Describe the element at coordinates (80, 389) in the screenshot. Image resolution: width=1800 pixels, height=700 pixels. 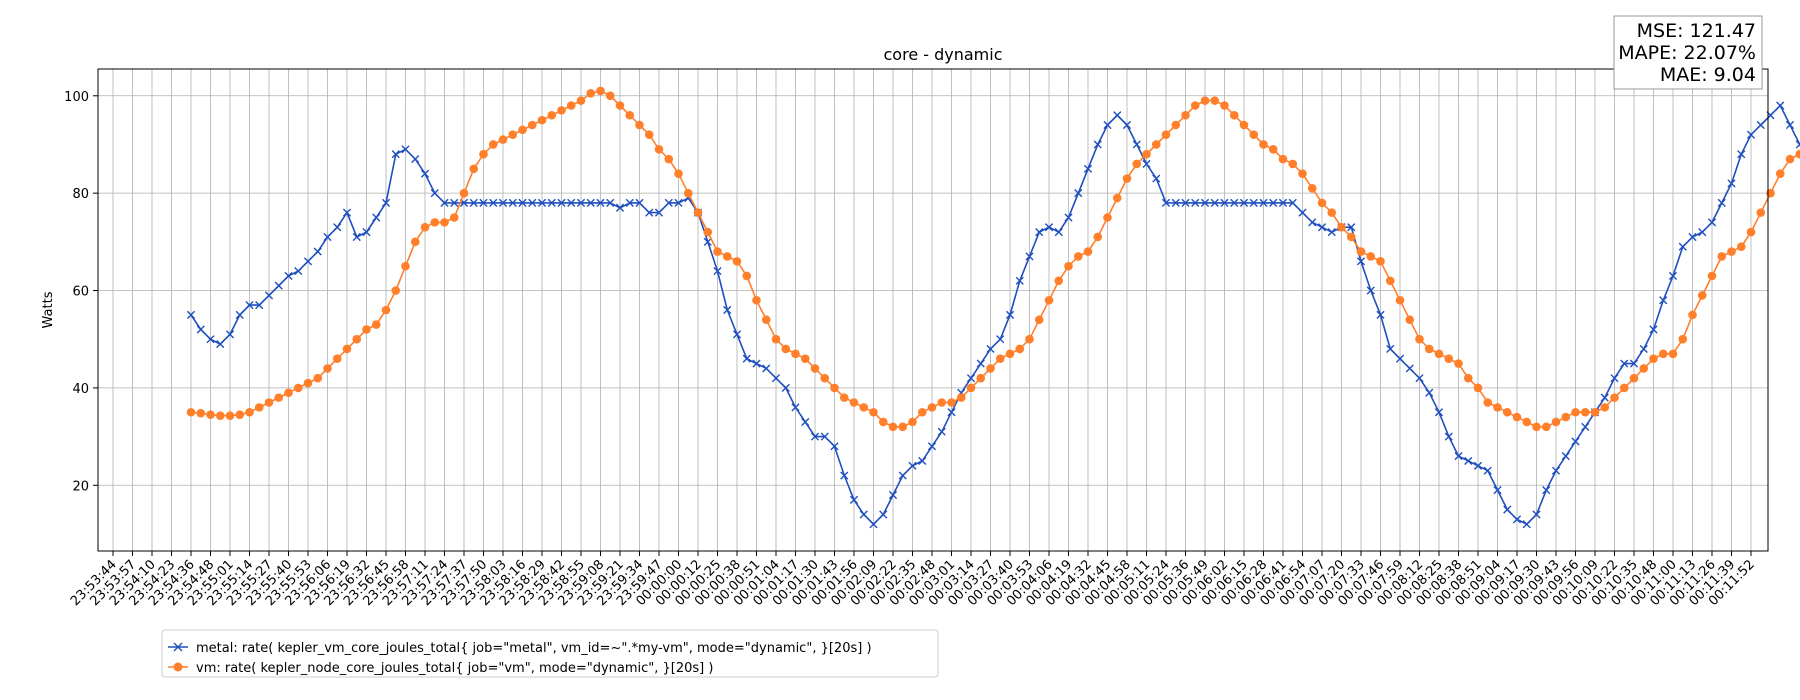
I see `y-tick-label: 40` at that location.